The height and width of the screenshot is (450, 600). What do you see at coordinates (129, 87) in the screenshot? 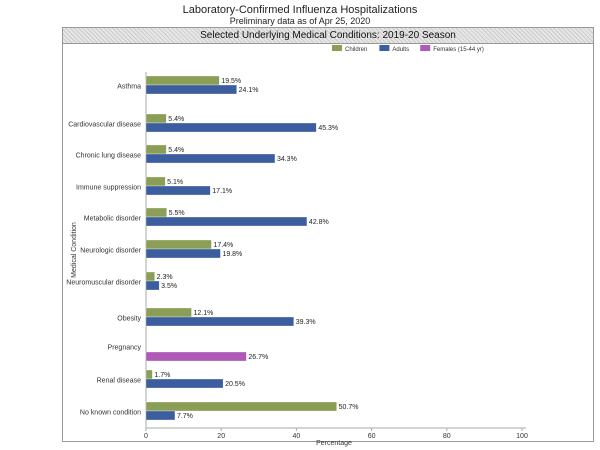
I see `category-label: Asthma` at bounding box center [129, 87].